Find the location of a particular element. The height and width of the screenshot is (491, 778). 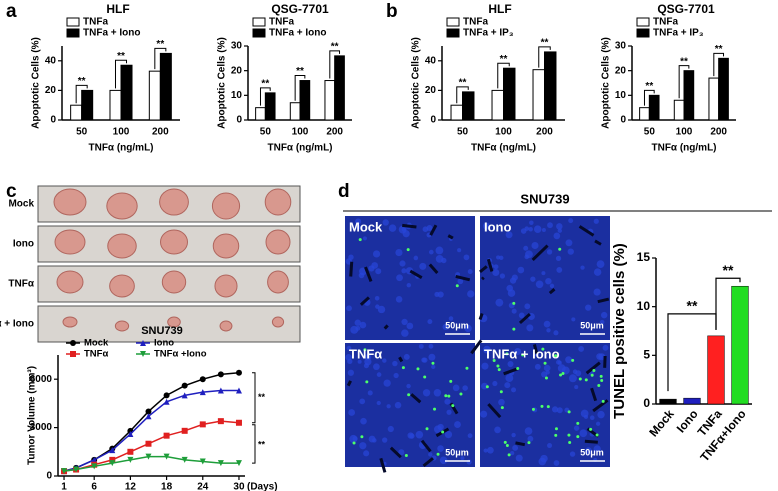

y-tick-label: 15 is located at coordinates (644, 257).